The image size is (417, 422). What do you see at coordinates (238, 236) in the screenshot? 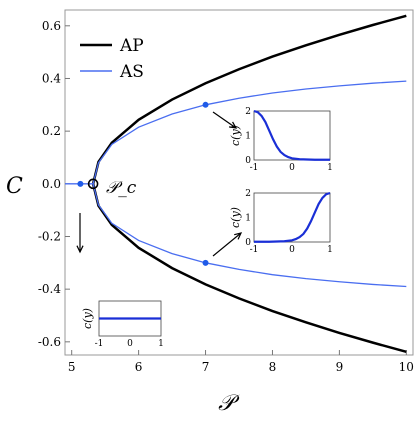
I see `middle-inset-arrow-head` at bounding box center [238, 236].